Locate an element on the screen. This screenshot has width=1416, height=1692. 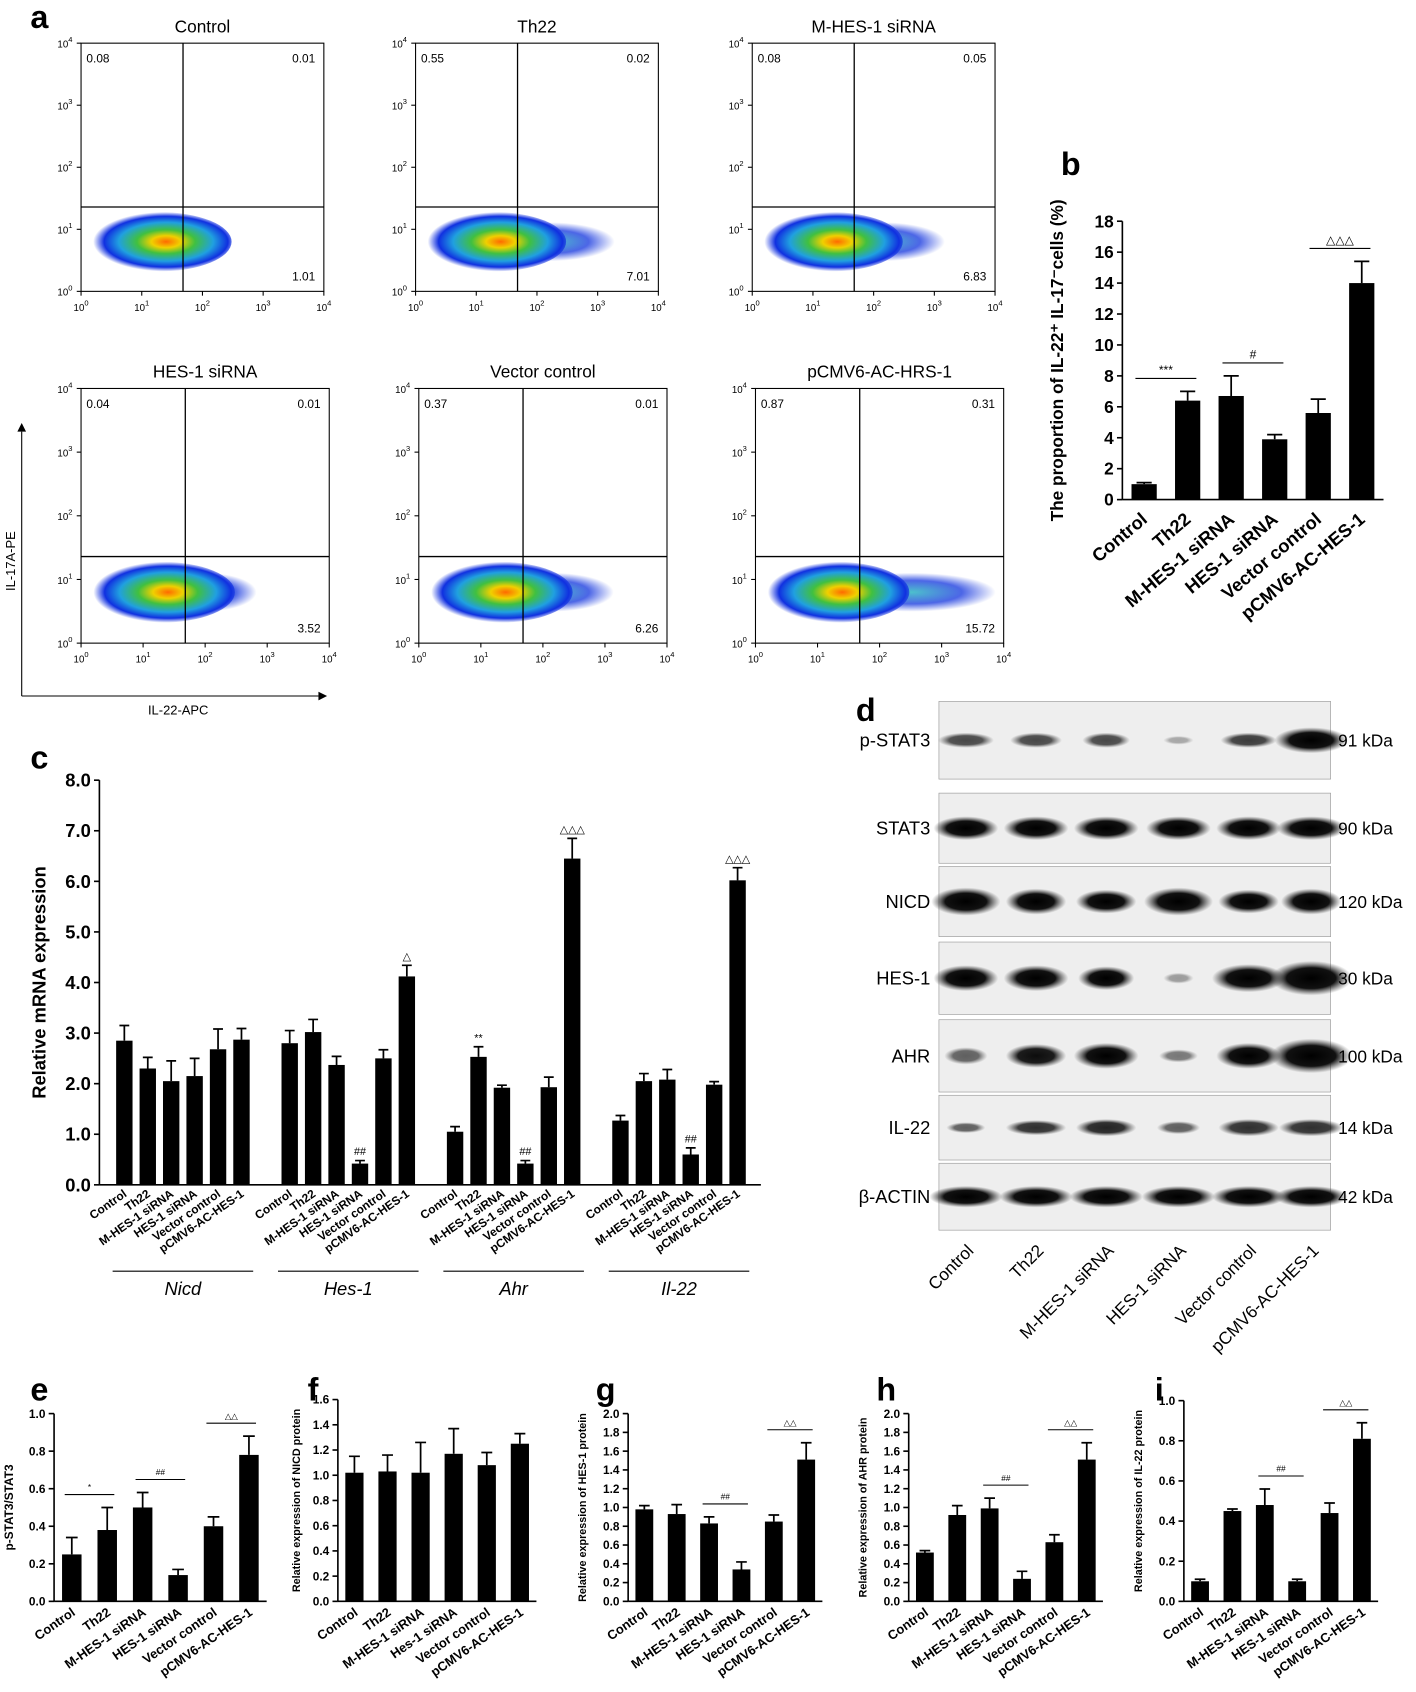
significance-label: △△△ is located at coordinates (573, 830).